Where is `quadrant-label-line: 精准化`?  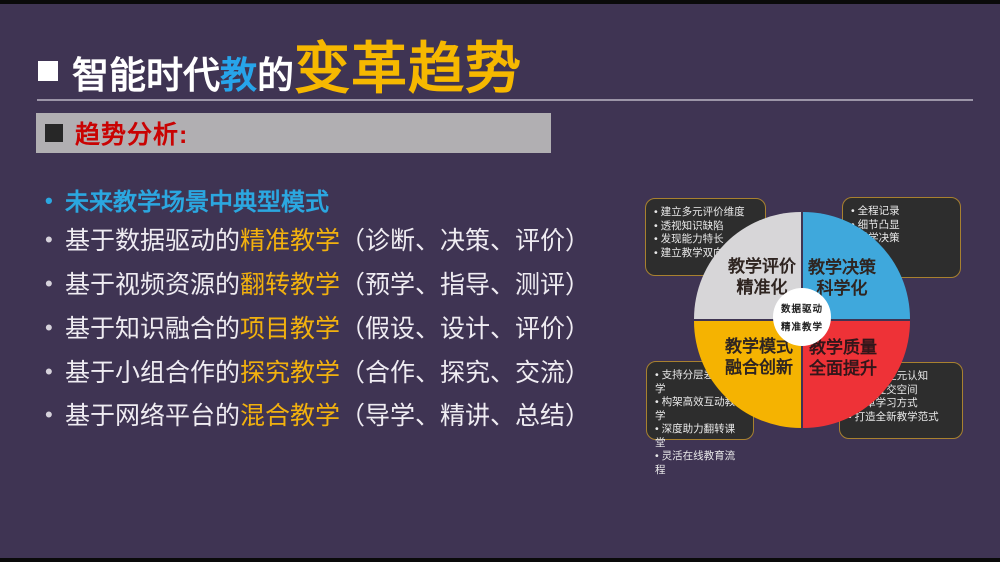 quadrant-label-line: 精准化 is located at coordinates (762, 287).